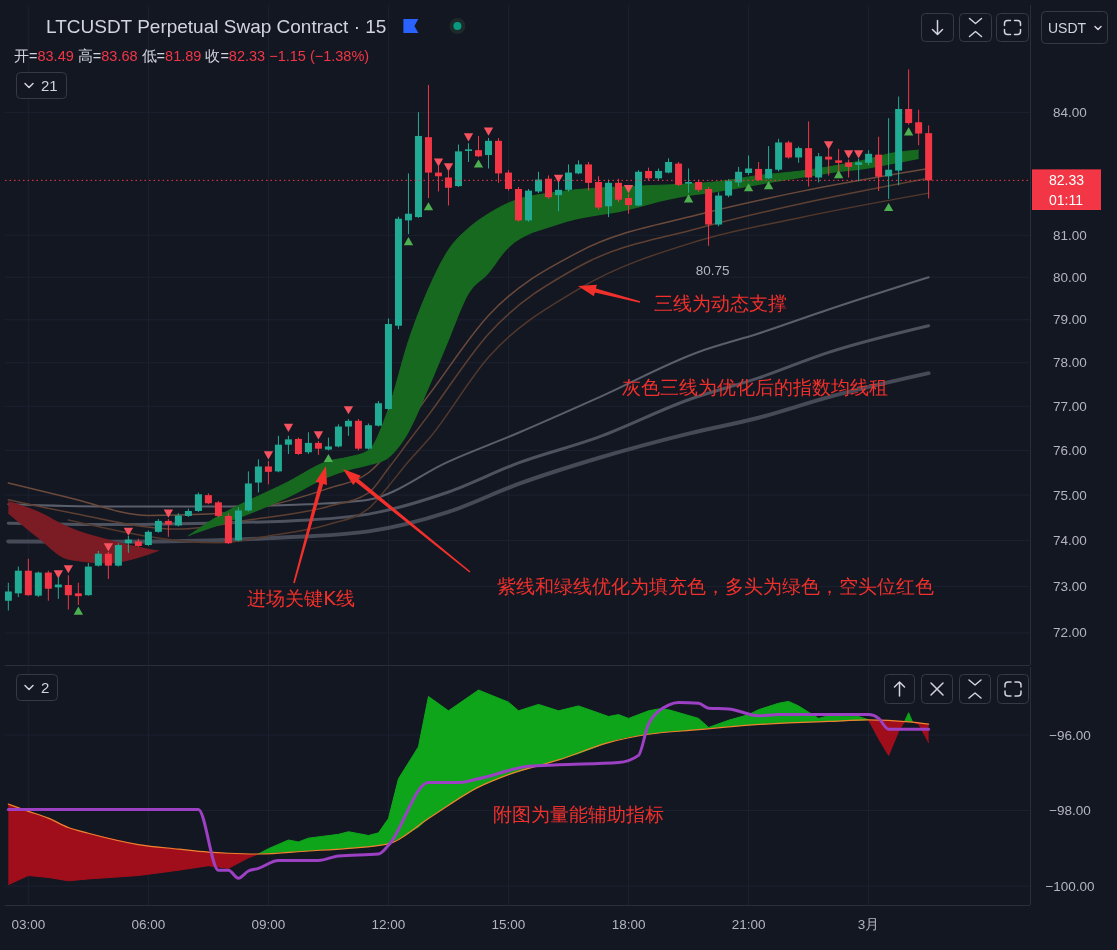 This screenshot has height=950, width=1117. What do you see at coordinates (508, 924) in the screenshot?
I see `x-tick-label: 15:00` at bounding box center [508, 924].